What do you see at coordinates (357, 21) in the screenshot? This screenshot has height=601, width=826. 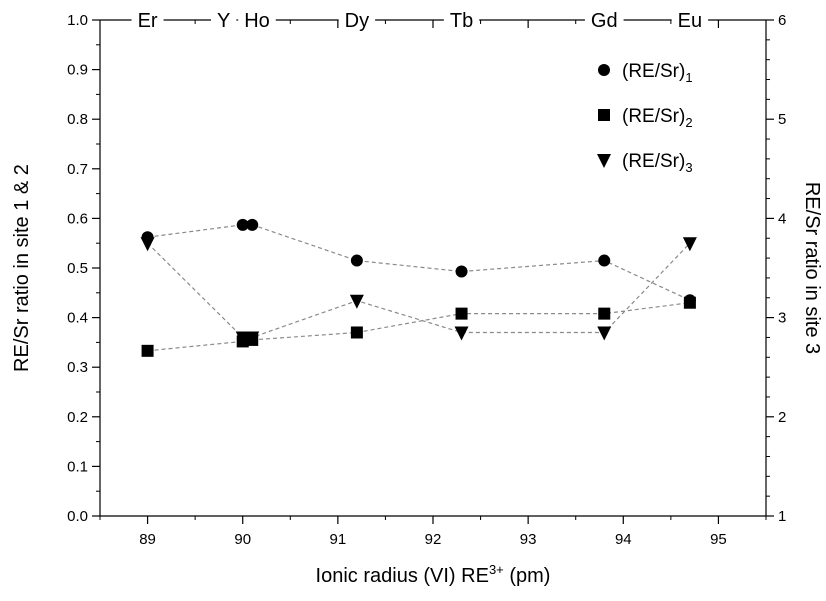 I see `element-label-dy: Dy` at bounding box center [357, 21].